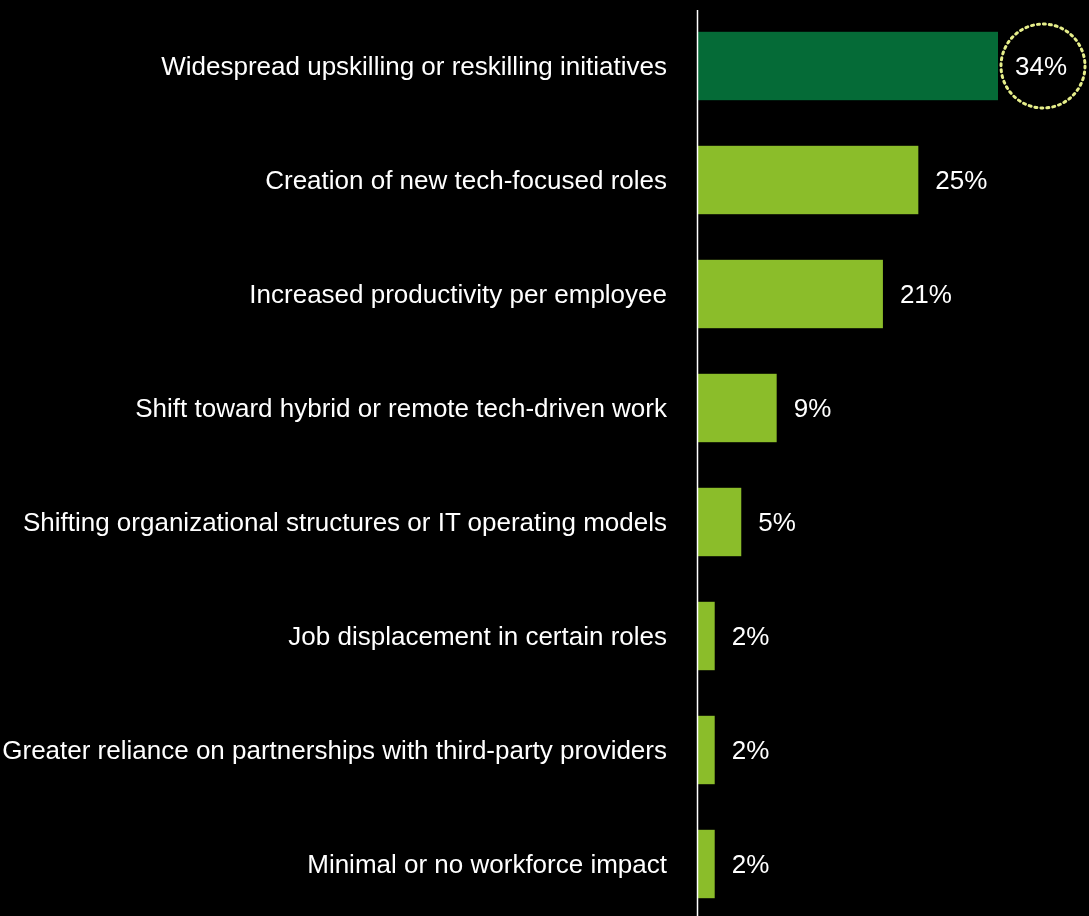  I want to click on data-label: 9%, so click(812, 408).